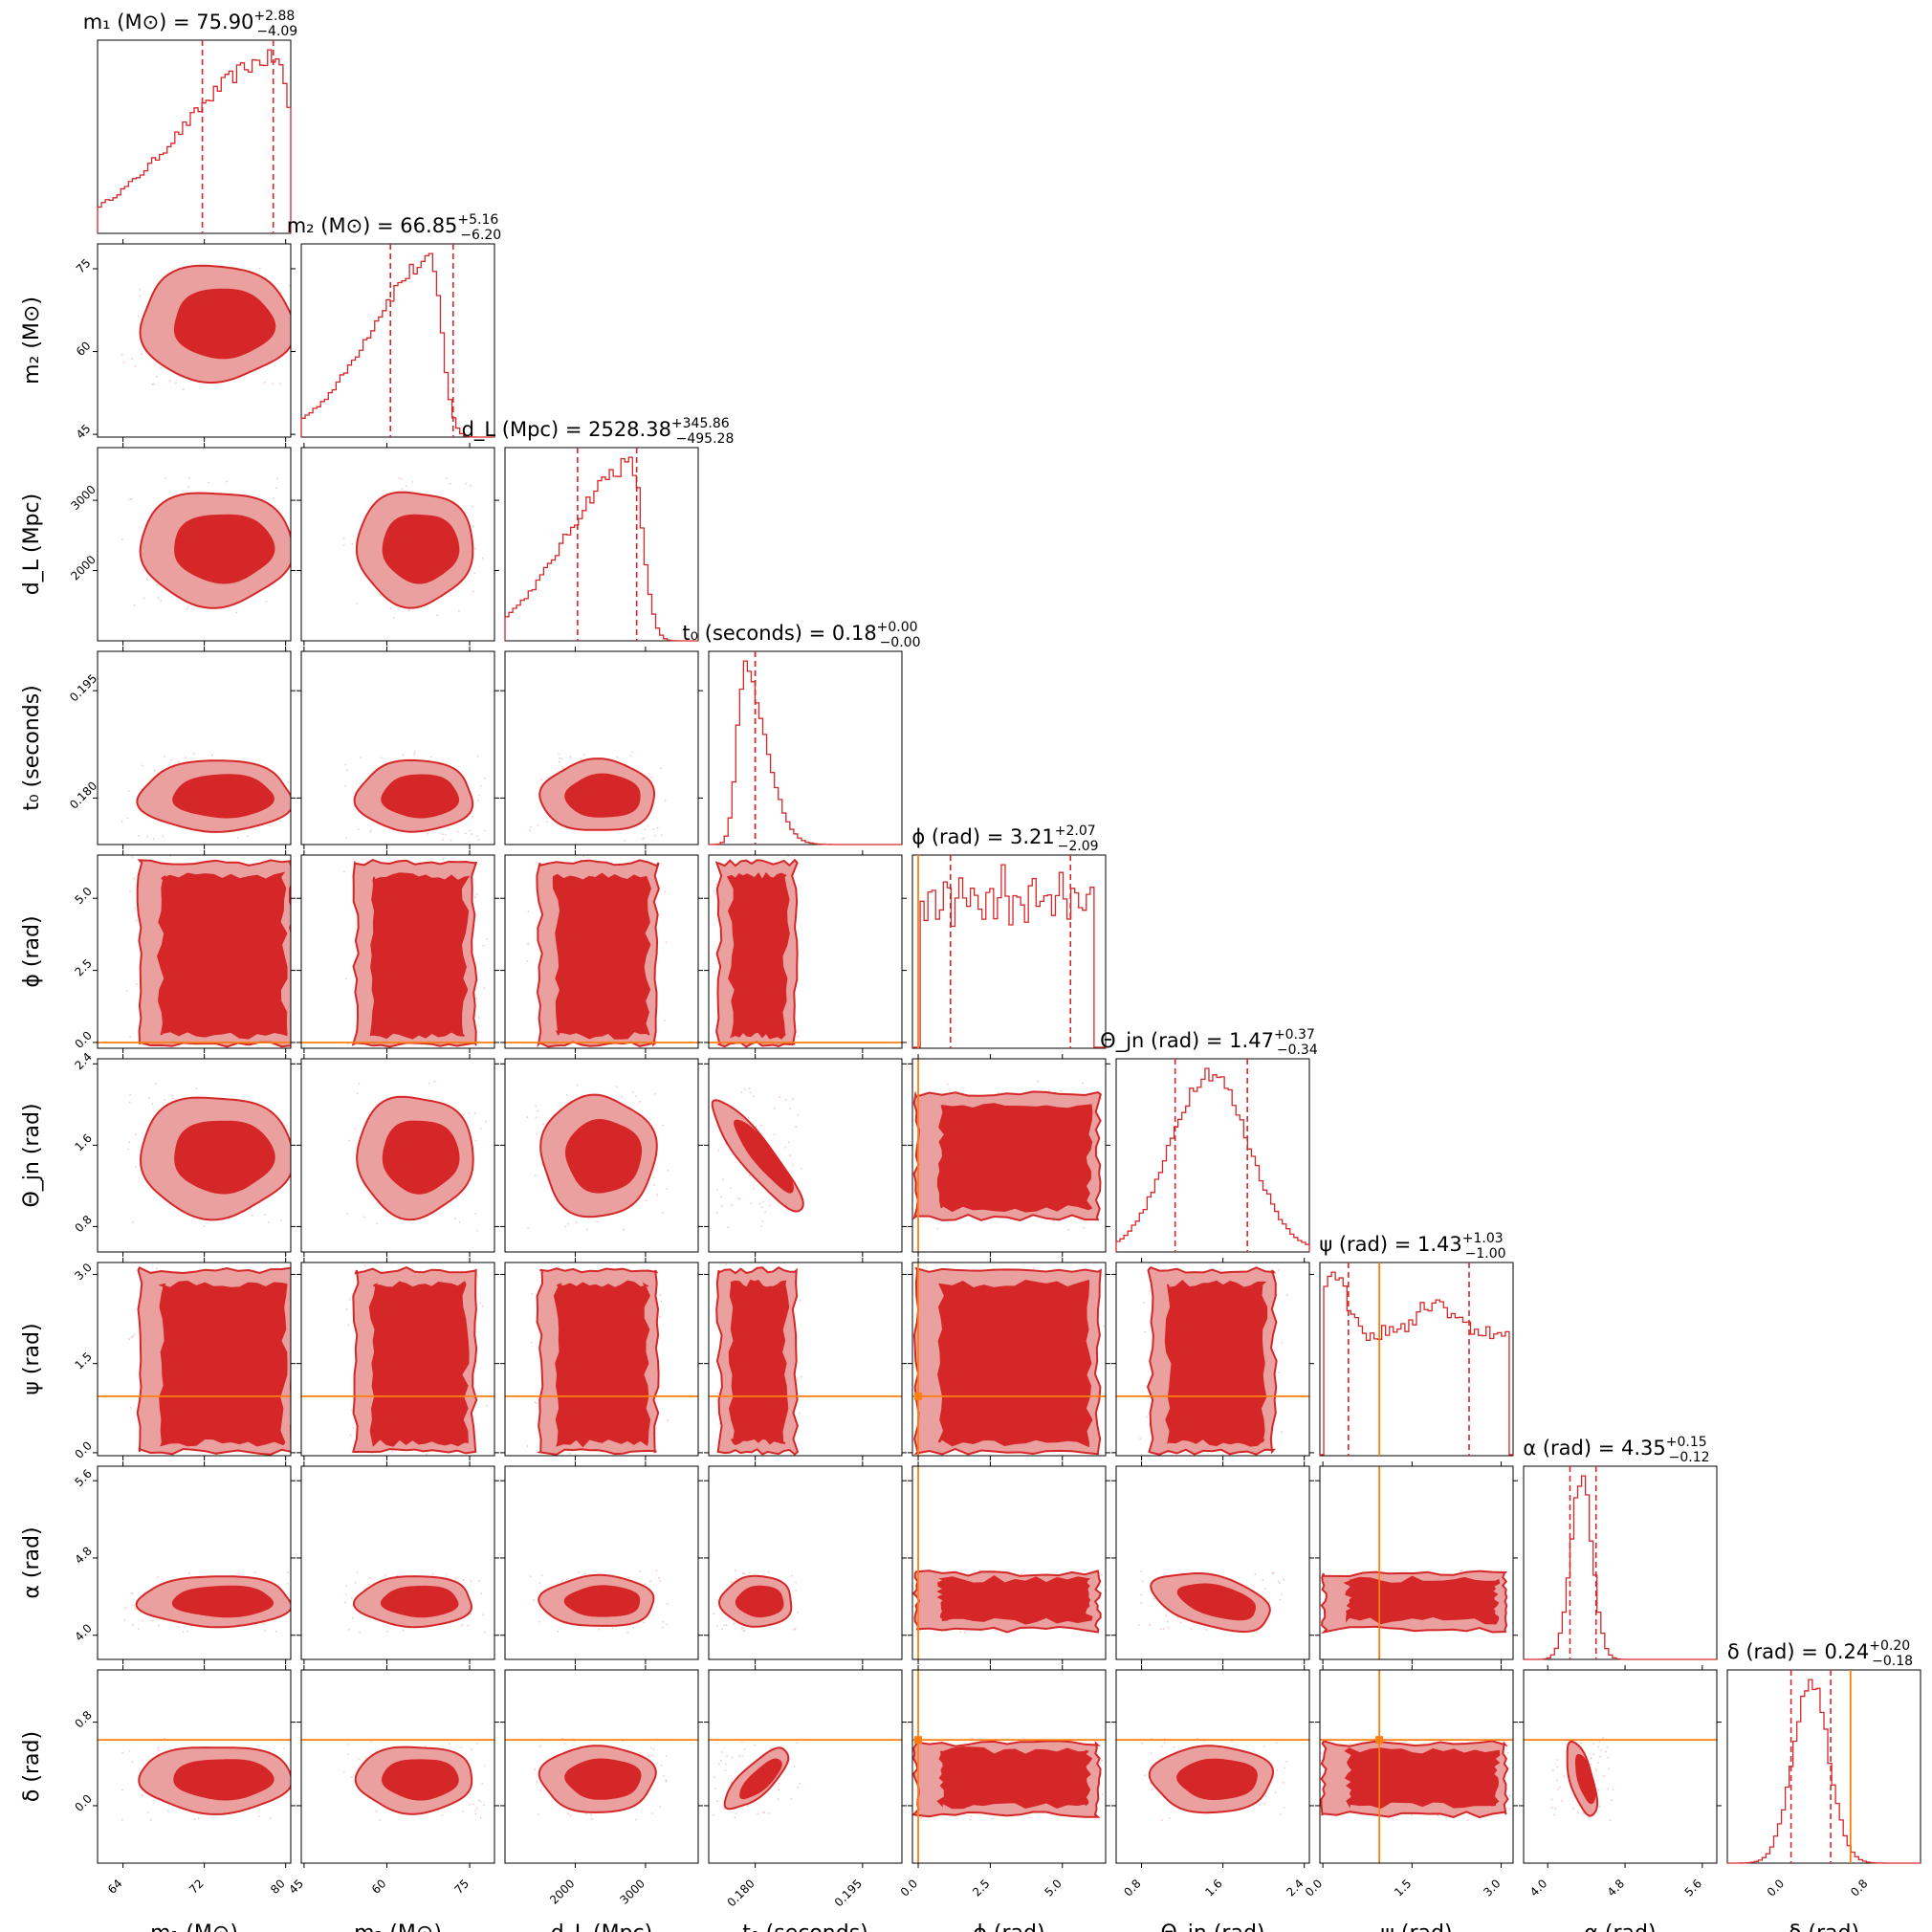 The image size is (1932, 1932). I want to click on hist-step-alpha, so click(1620, 1567).